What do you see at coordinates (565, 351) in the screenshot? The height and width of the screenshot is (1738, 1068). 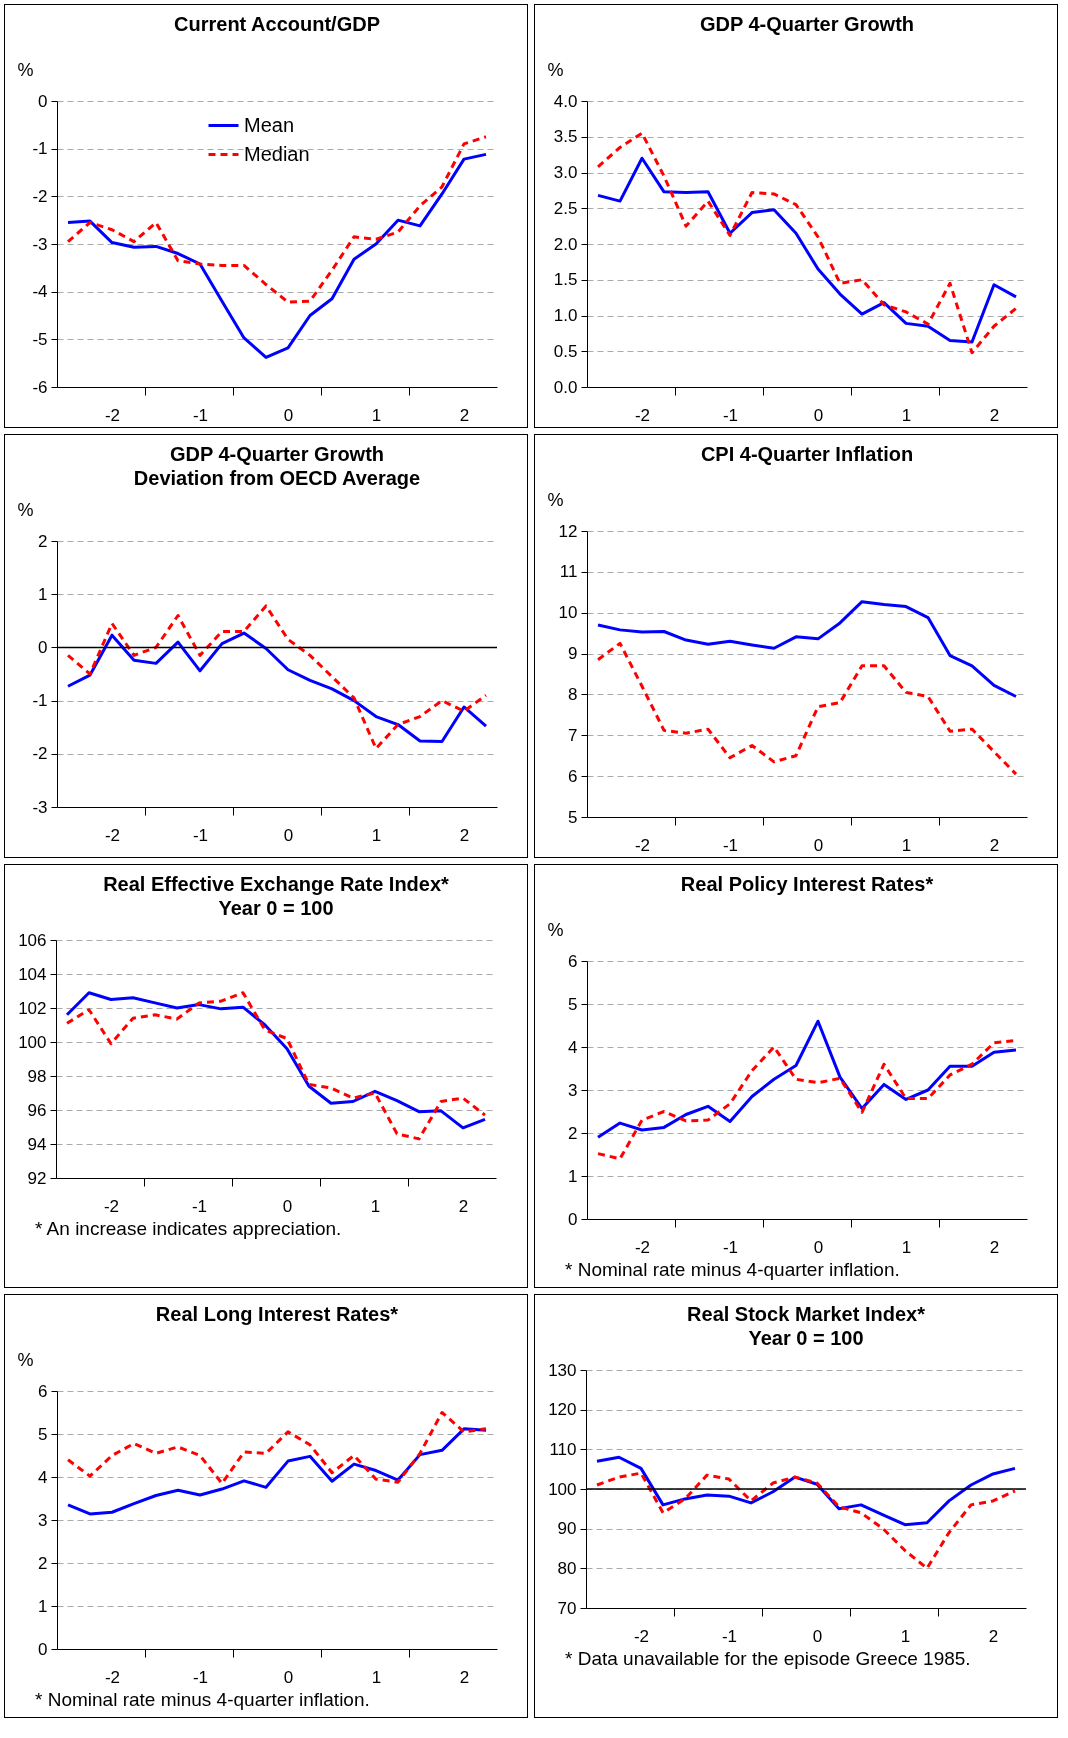 I see `y-tick-label: 0.5` at bounding box center [565, 351].